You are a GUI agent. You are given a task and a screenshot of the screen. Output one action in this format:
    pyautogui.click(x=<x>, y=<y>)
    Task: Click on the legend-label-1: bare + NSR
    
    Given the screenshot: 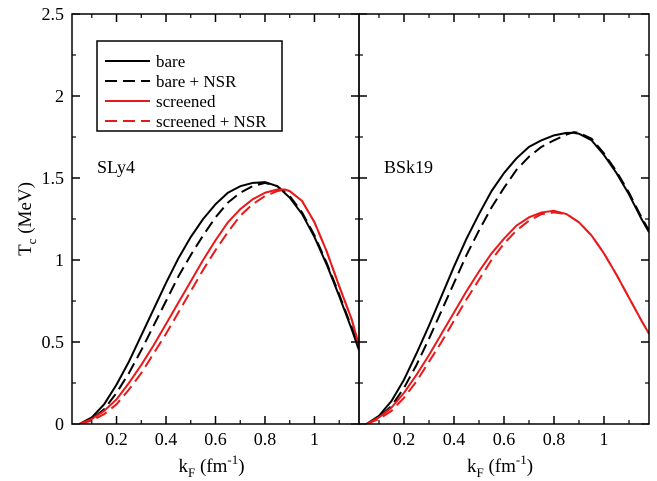 What is the action you would take?
    pyautogui.click(x=196, y=81)
    